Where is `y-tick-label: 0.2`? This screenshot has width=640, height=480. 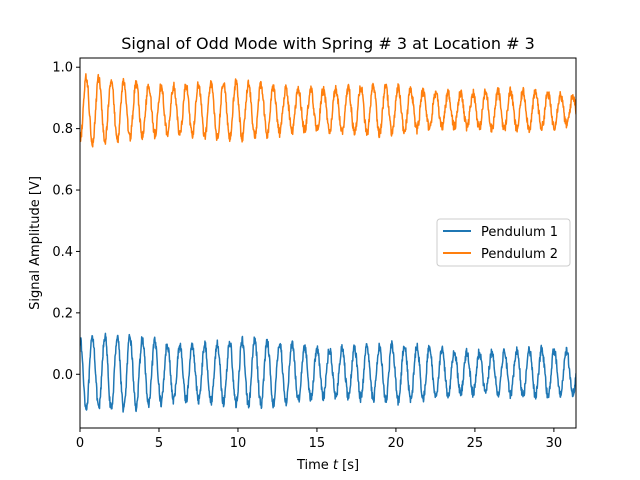
y-tick-label: 0.2 is located at coordinates (62, 313).